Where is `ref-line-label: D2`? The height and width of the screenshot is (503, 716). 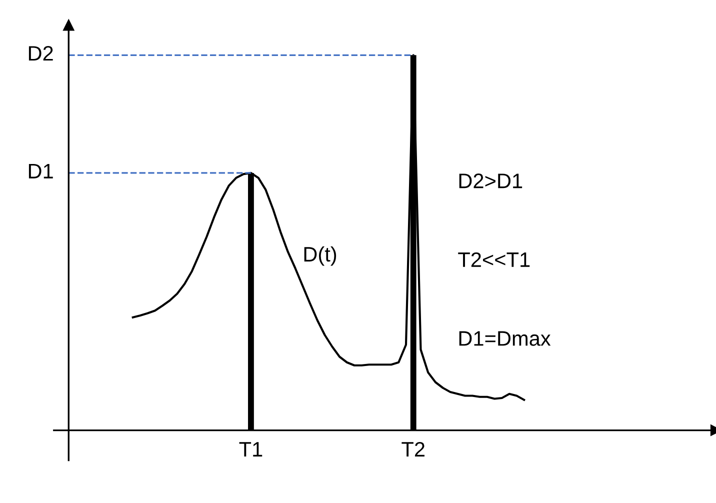
ref-line-label: D2 is located at coordinates (40, 53).